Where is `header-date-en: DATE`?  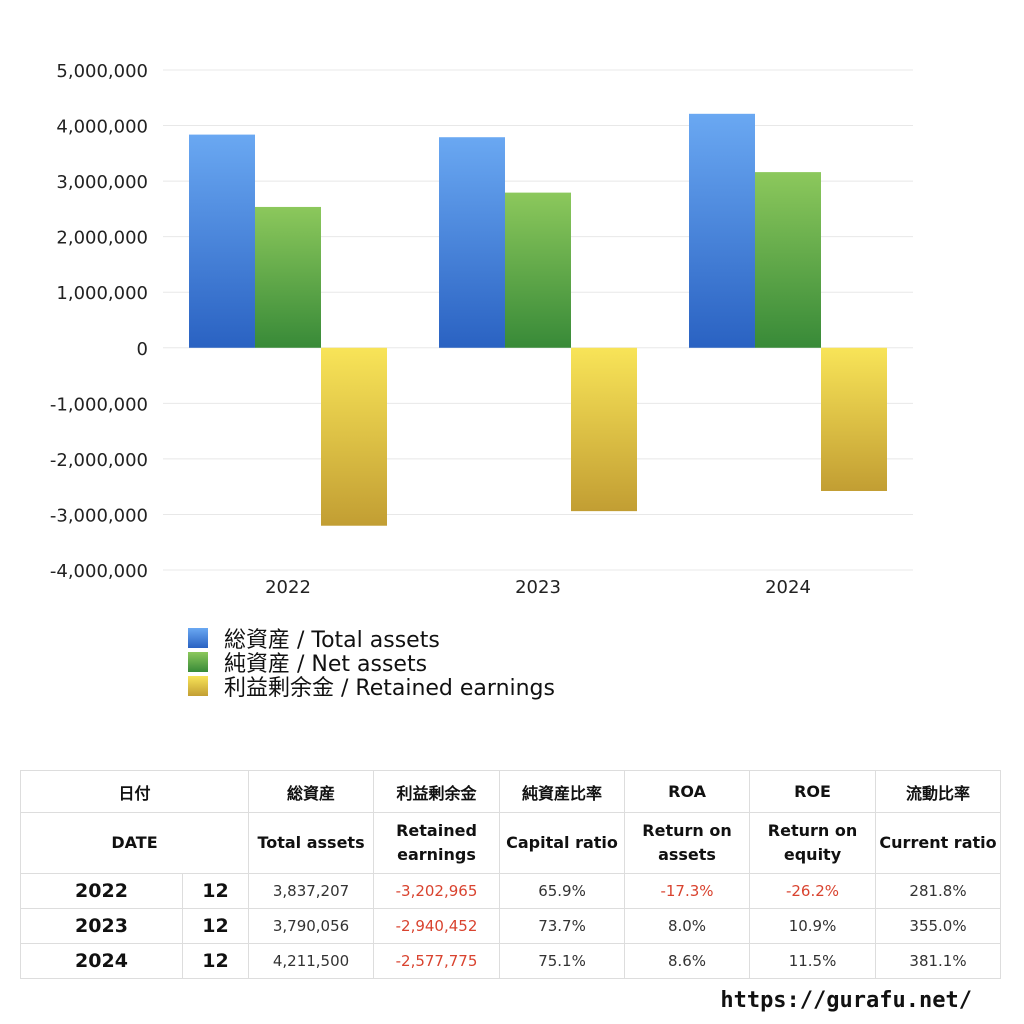 header-date-en: DATE is located at coordinates (134, 843).